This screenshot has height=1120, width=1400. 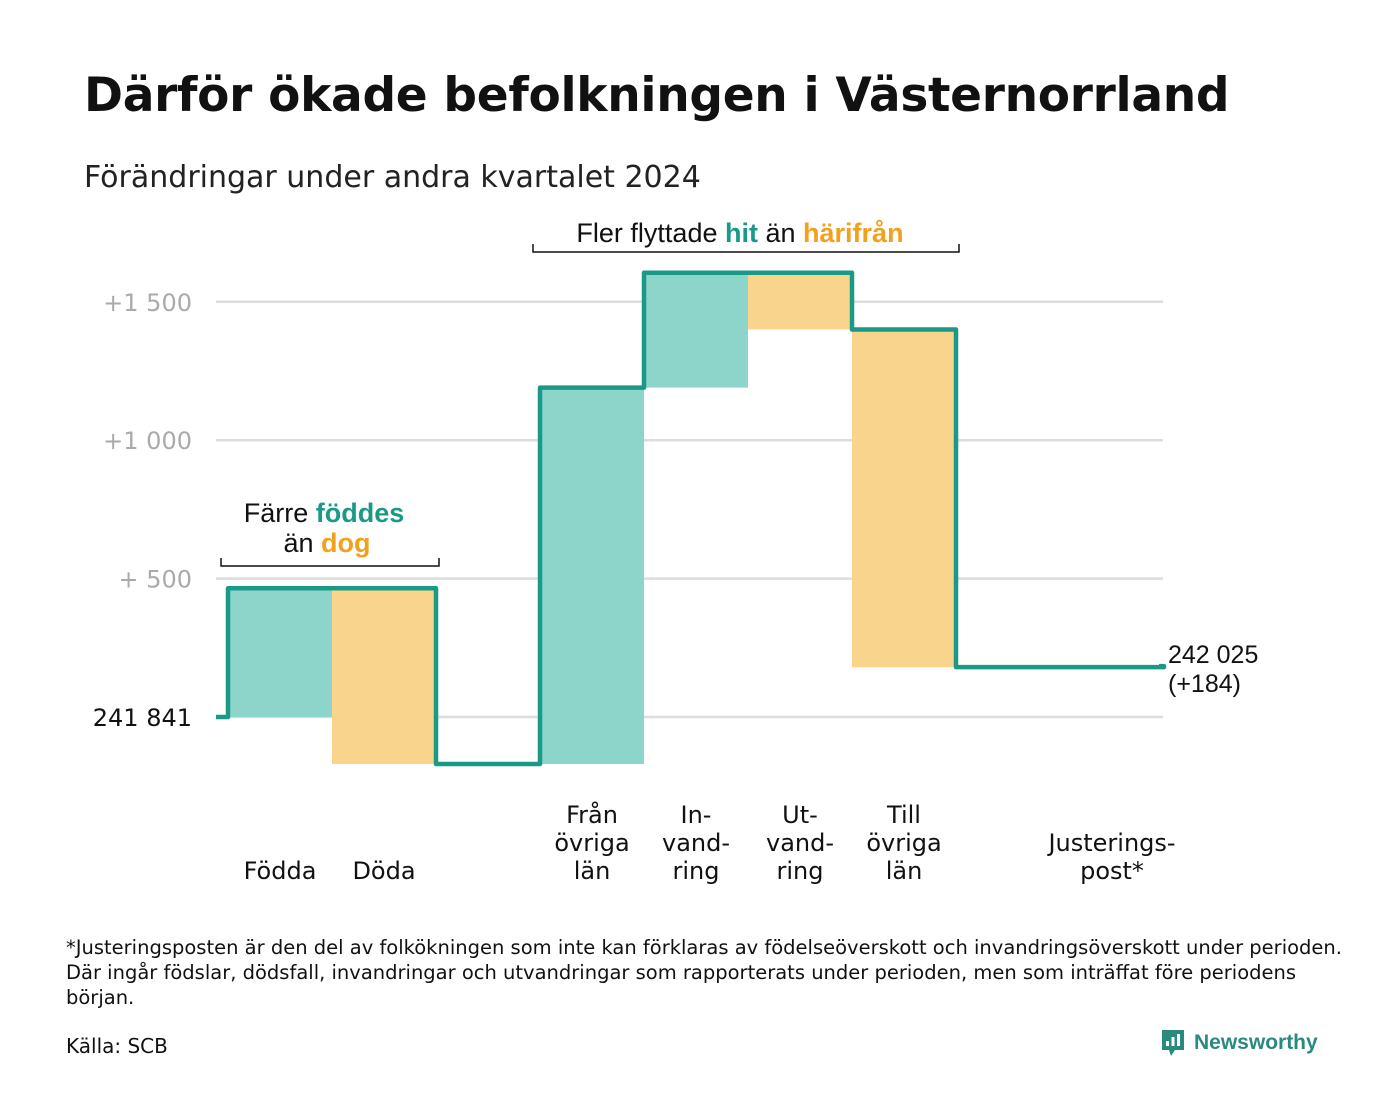 I want to click on category-label: Döda, so click(x=383, y=871).